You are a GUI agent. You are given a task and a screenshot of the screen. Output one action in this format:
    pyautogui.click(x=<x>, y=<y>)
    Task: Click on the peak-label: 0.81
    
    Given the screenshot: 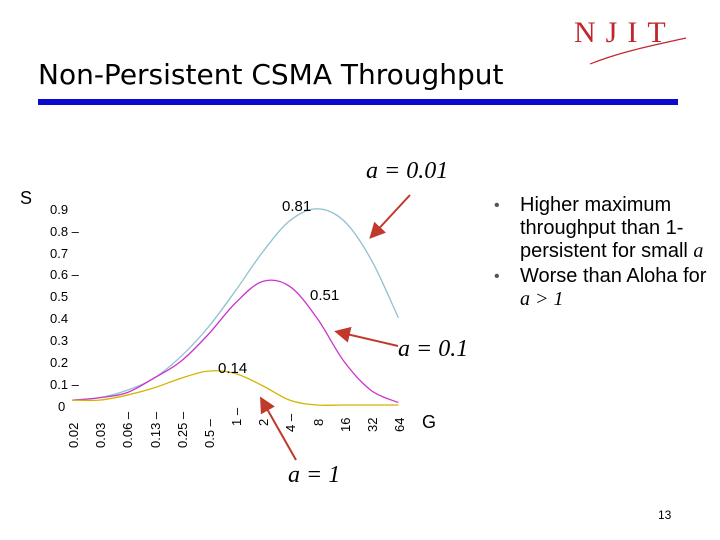 What is the action you would take?
    pyautogui.click(x=297, y=206)
    